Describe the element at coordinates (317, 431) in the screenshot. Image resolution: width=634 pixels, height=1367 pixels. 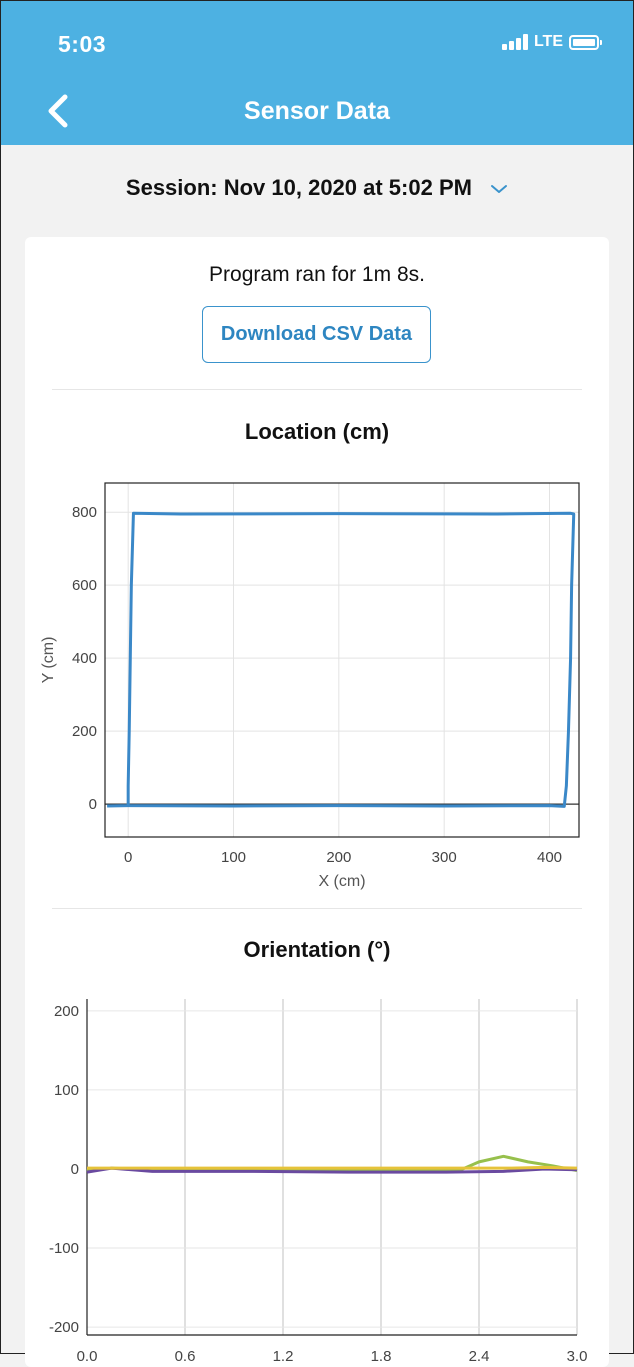
I see `location-chart-title: Location (cm)` at that location.